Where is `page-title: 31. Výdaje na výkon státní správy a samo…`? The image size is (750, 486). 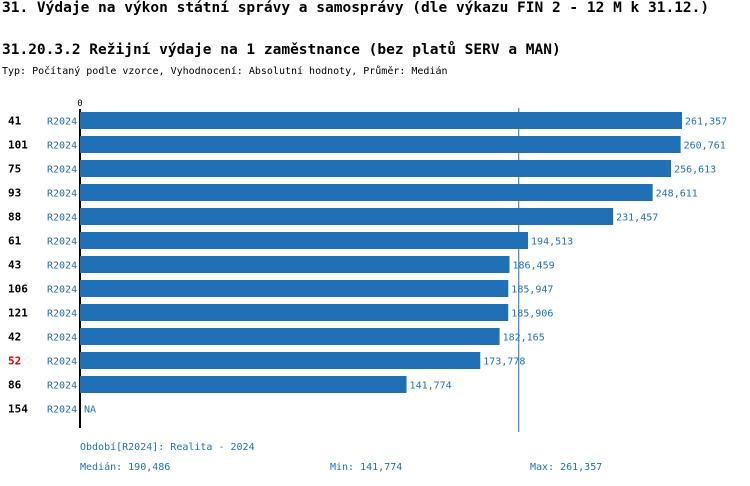
page-title: 31. Výdaje na výkon státní správy a samo… is located at coordinates (356, 8).